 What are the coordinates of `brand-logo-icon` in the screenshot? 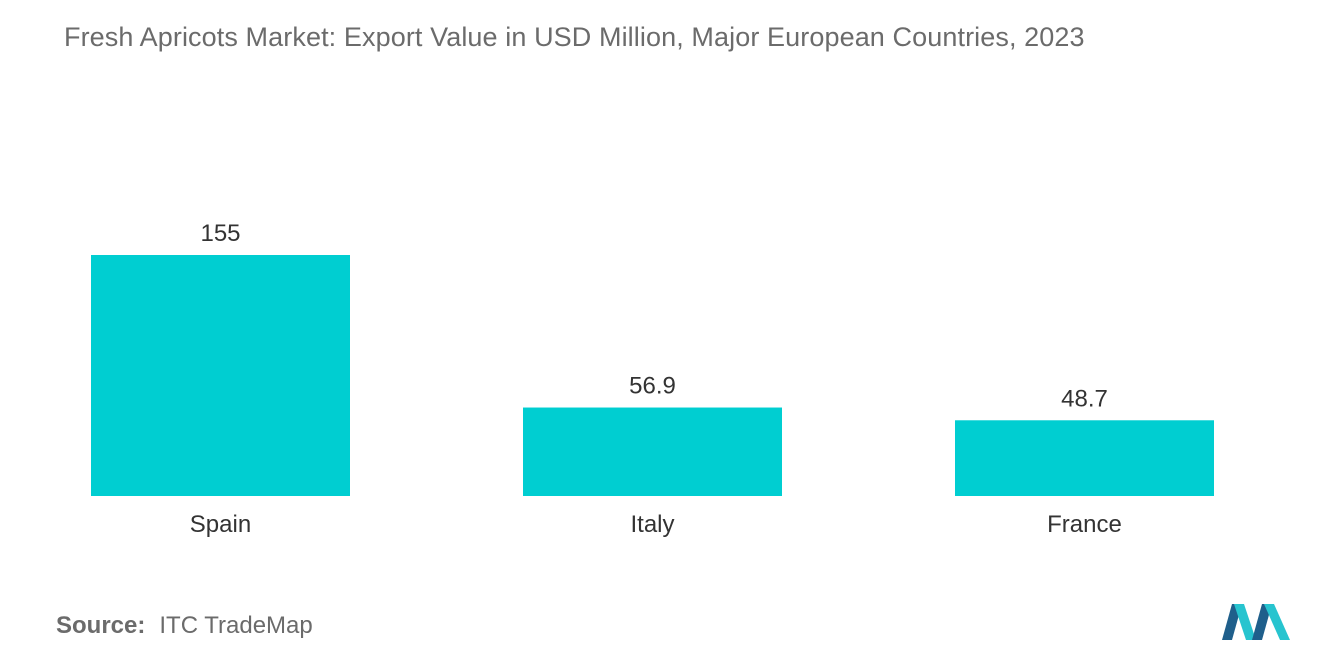 It's located at (1256, 622).